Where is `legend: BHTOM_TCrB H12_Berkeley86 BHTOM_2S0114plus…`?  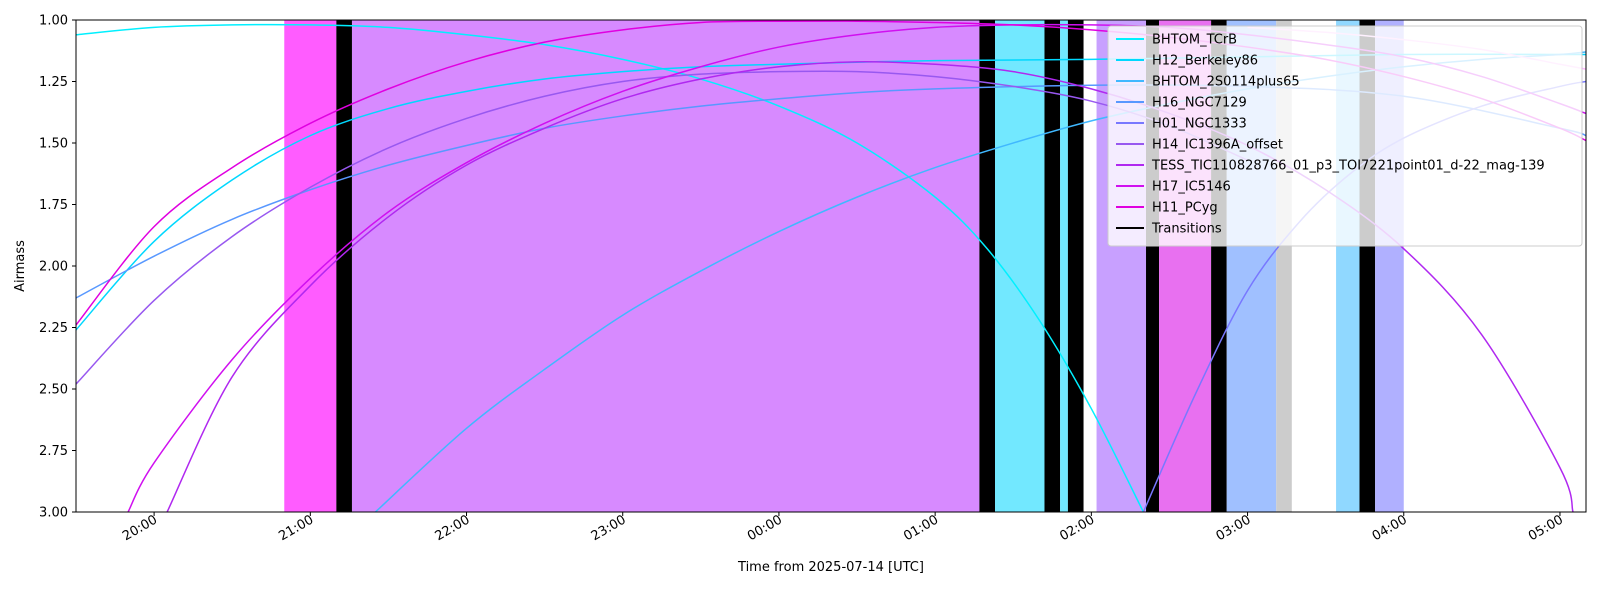
legend: BHTOM_TCrB H12_Berkeley86 BHTOM_2S0114plus… is located at coordinates (1345, 136).